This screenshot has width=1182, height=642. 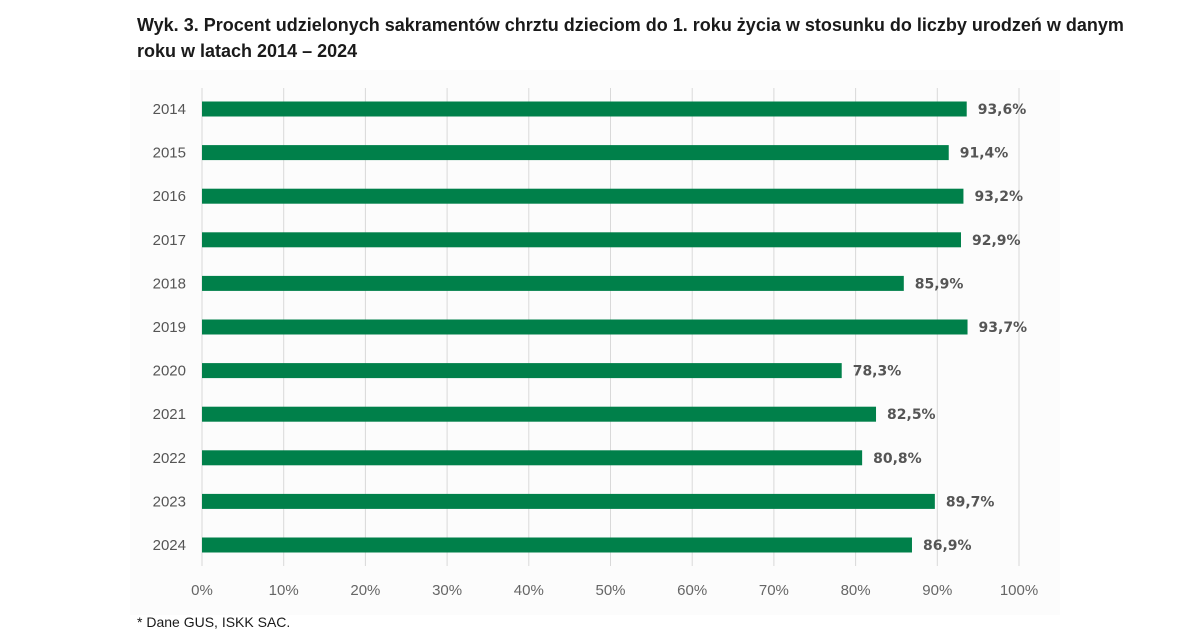 I want to click on bar-2023, so click(x=568, y=501).